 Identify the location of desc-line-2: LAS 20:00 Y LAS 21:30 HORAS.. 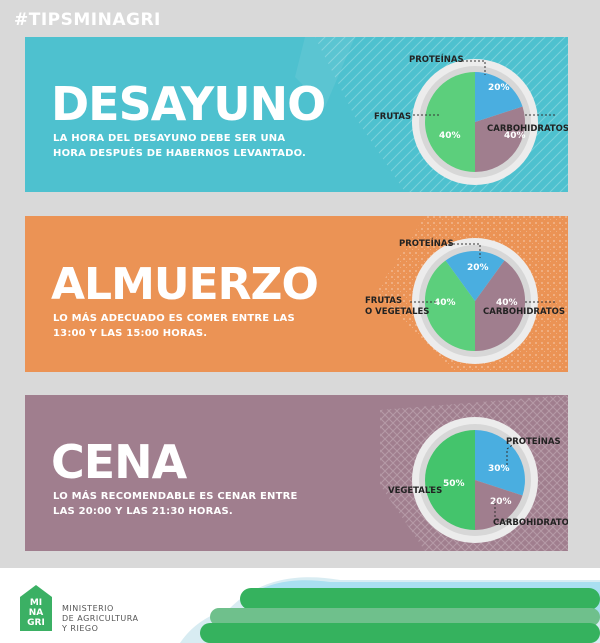
(143, 511).